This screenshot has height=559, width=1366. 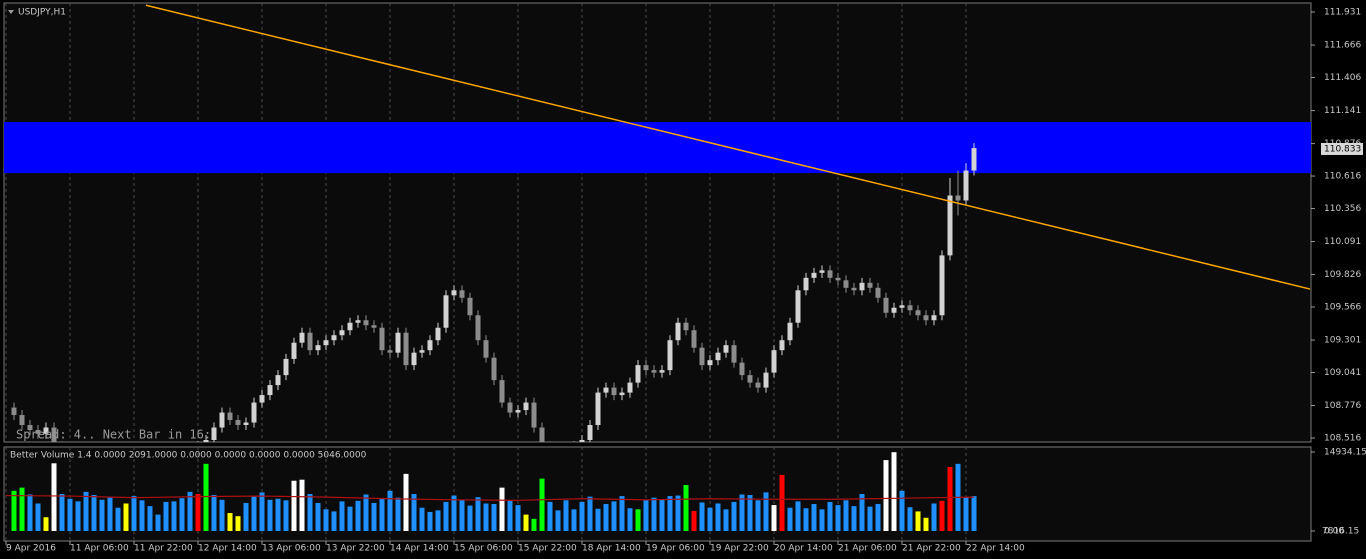 I want to click on volume-ma, so click(x=490, y=497).